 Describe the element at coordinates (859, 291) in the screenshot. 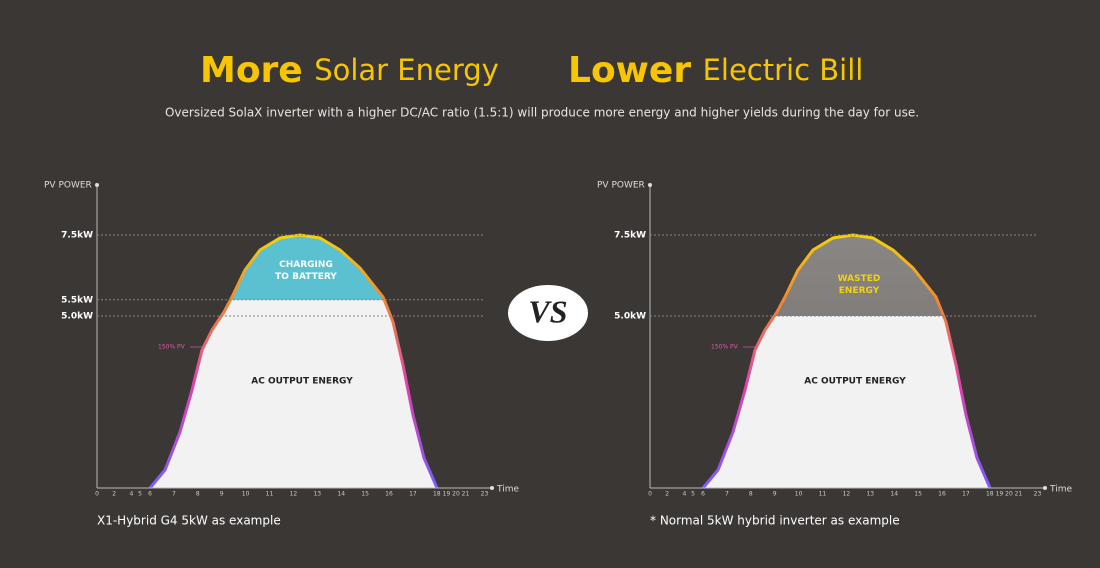

I see `label-line: ENERGY` at that location.